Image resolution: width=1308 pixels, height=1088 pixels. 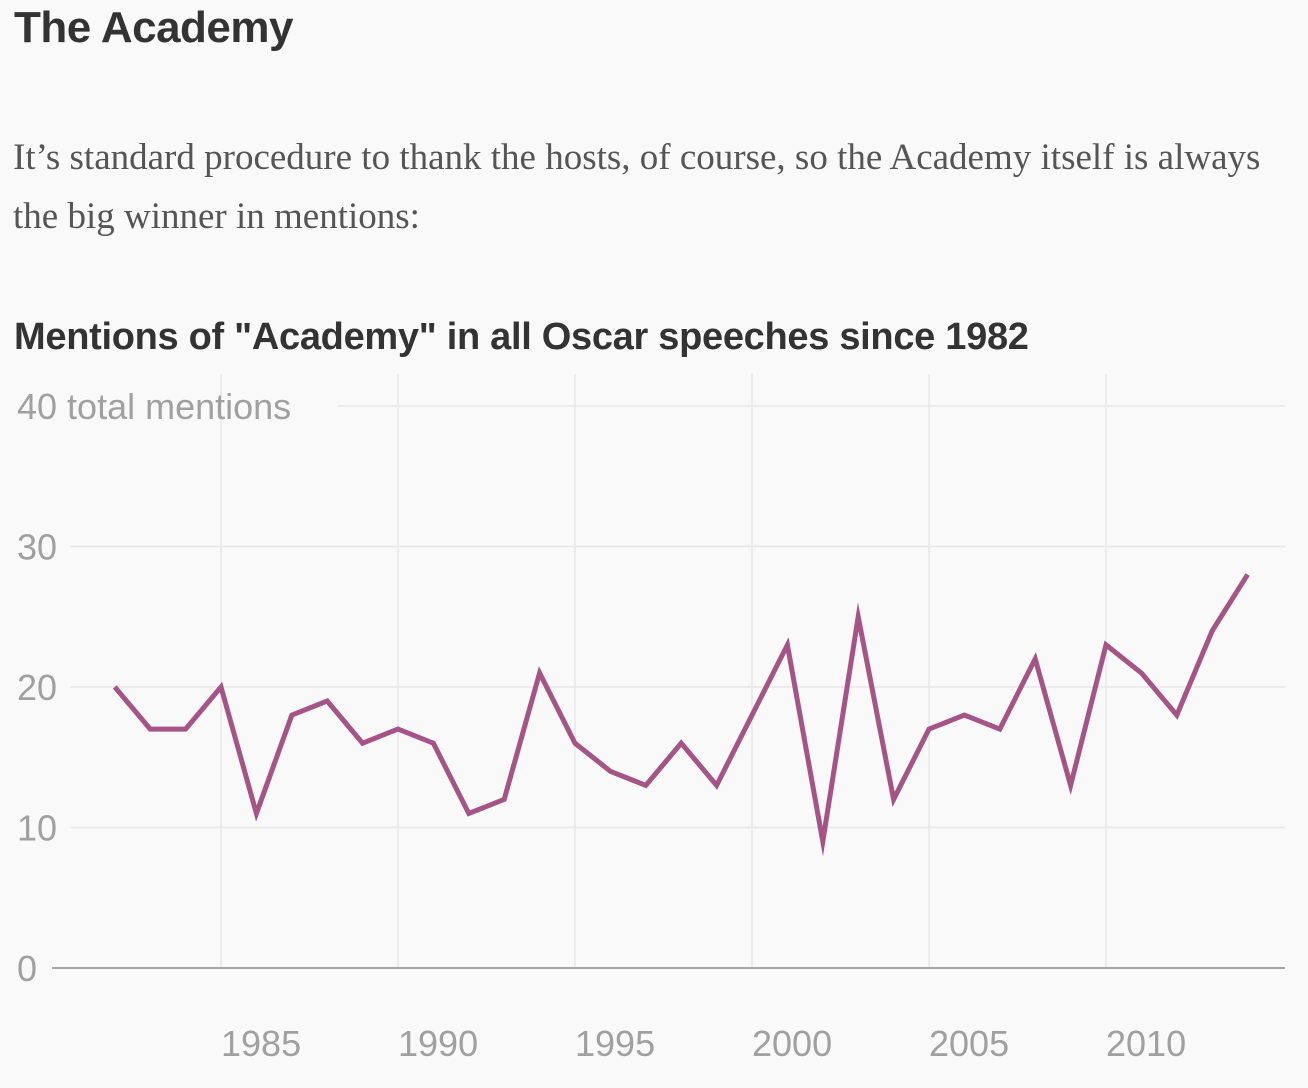 I want to click on page-title: The Academy, so click(x=153, y=27).